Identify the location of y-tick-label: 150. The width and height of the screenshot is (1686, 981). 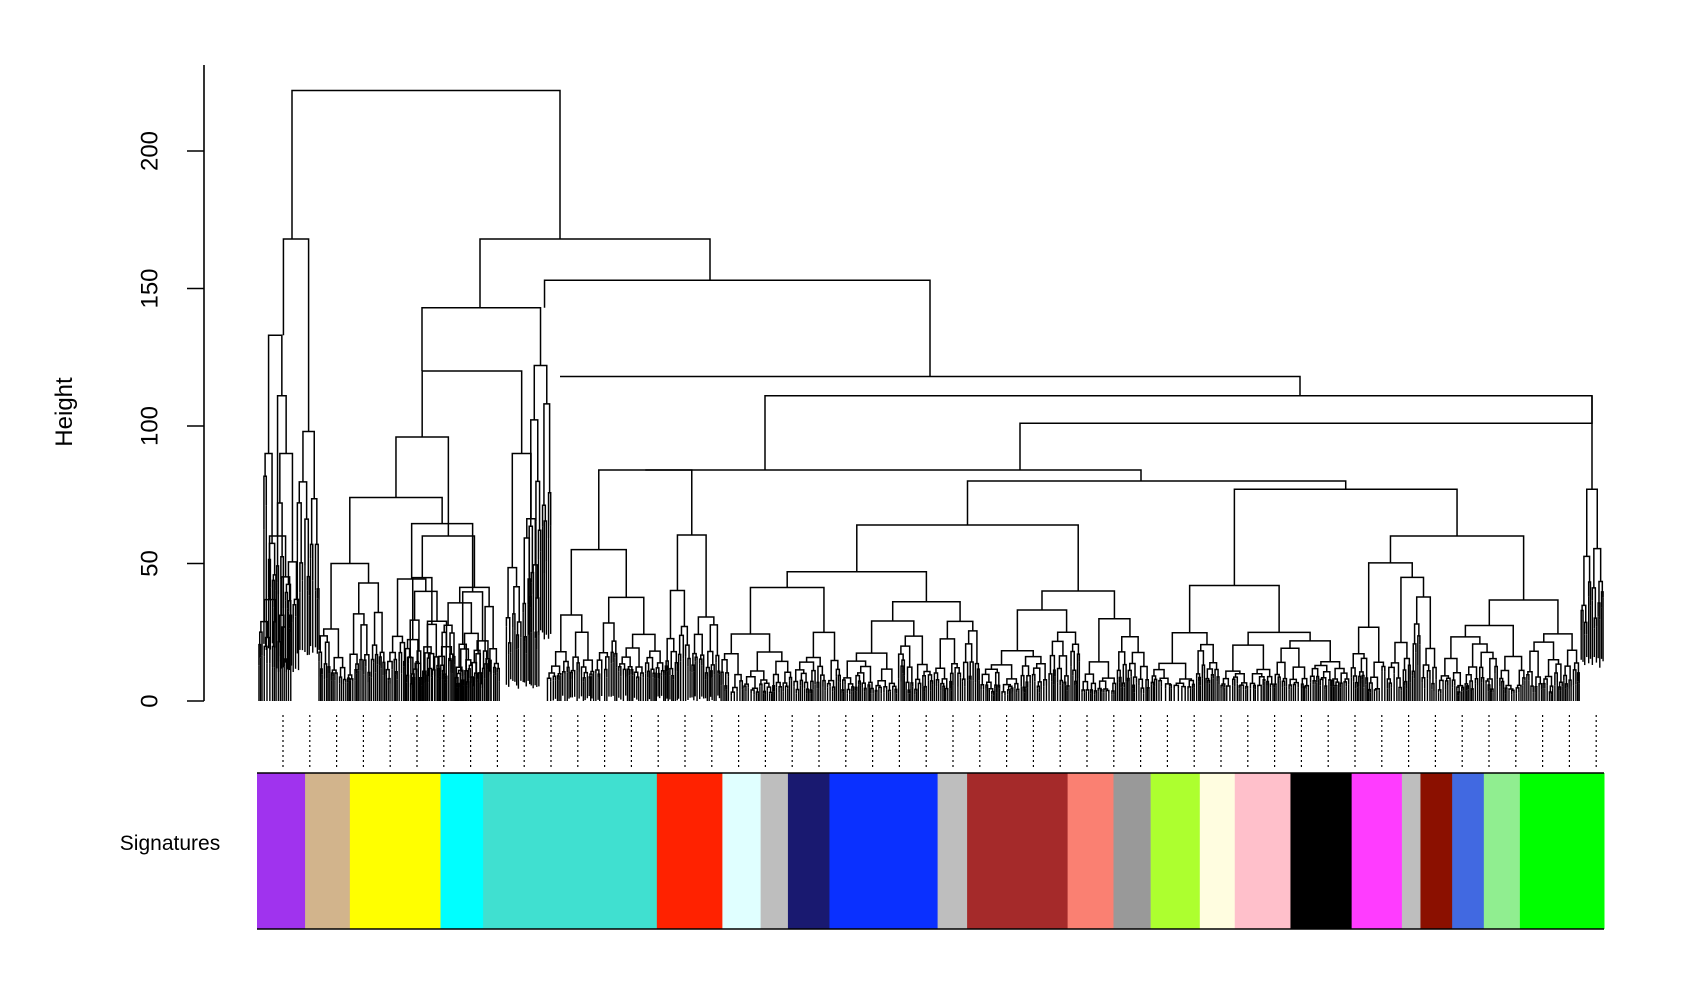
(150, 288).